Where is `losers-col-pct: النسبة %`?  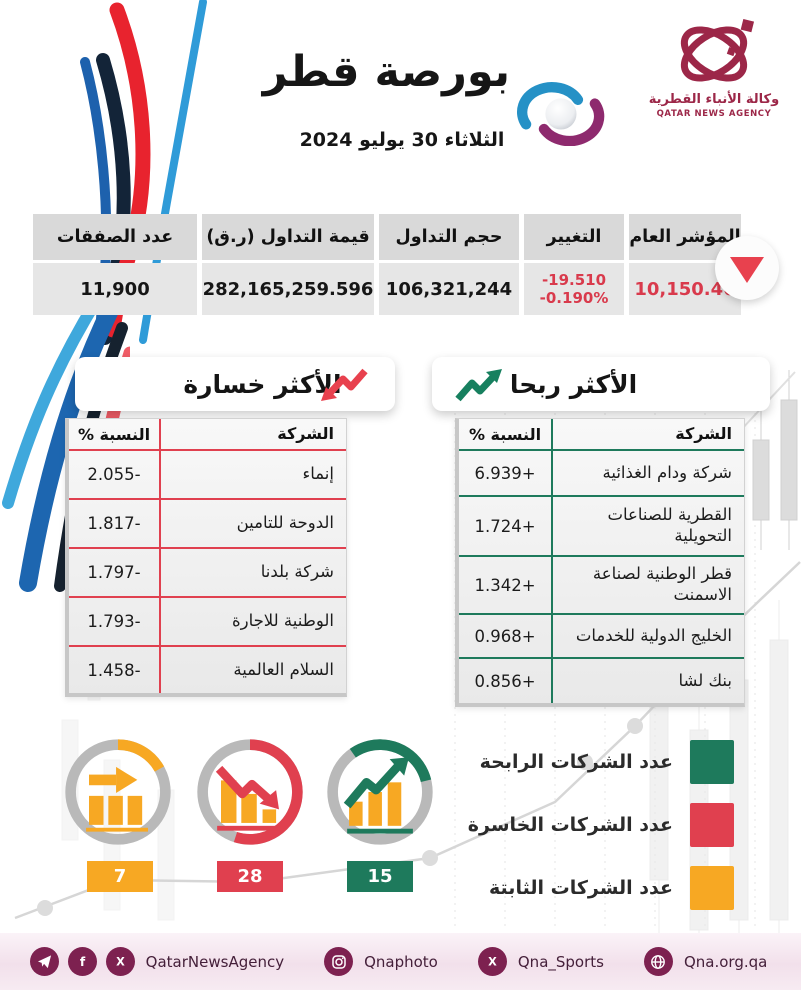
losers-col-pct: النسبة % is located at coordinates (114, 435).